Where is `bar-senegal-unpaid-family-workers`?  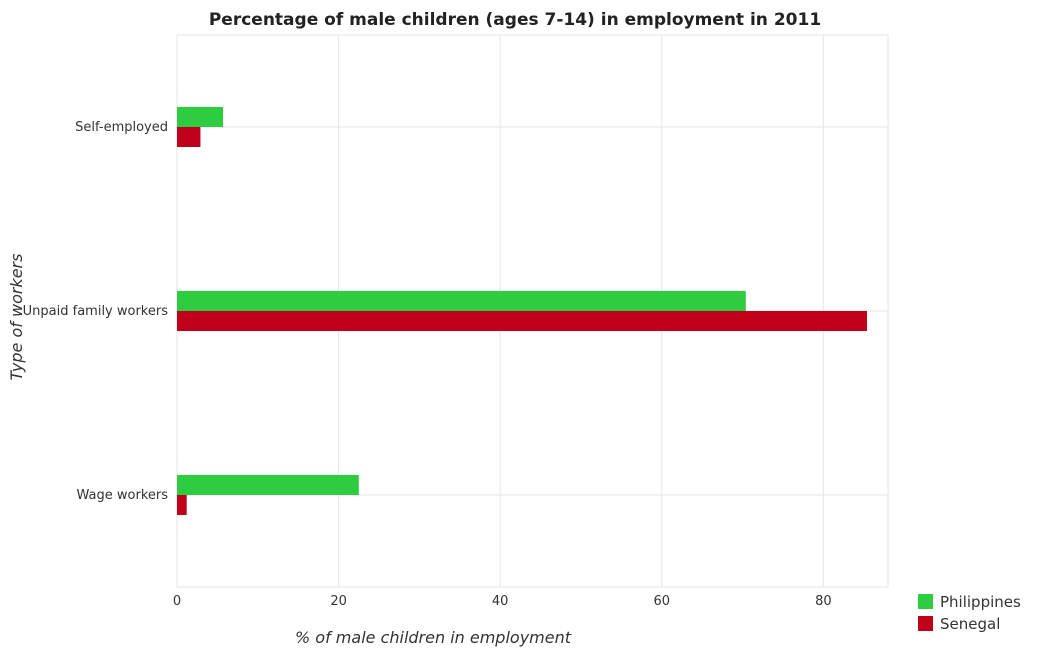
bar-senegal-unpaid-family-workers is located at coordinates (522, 321).